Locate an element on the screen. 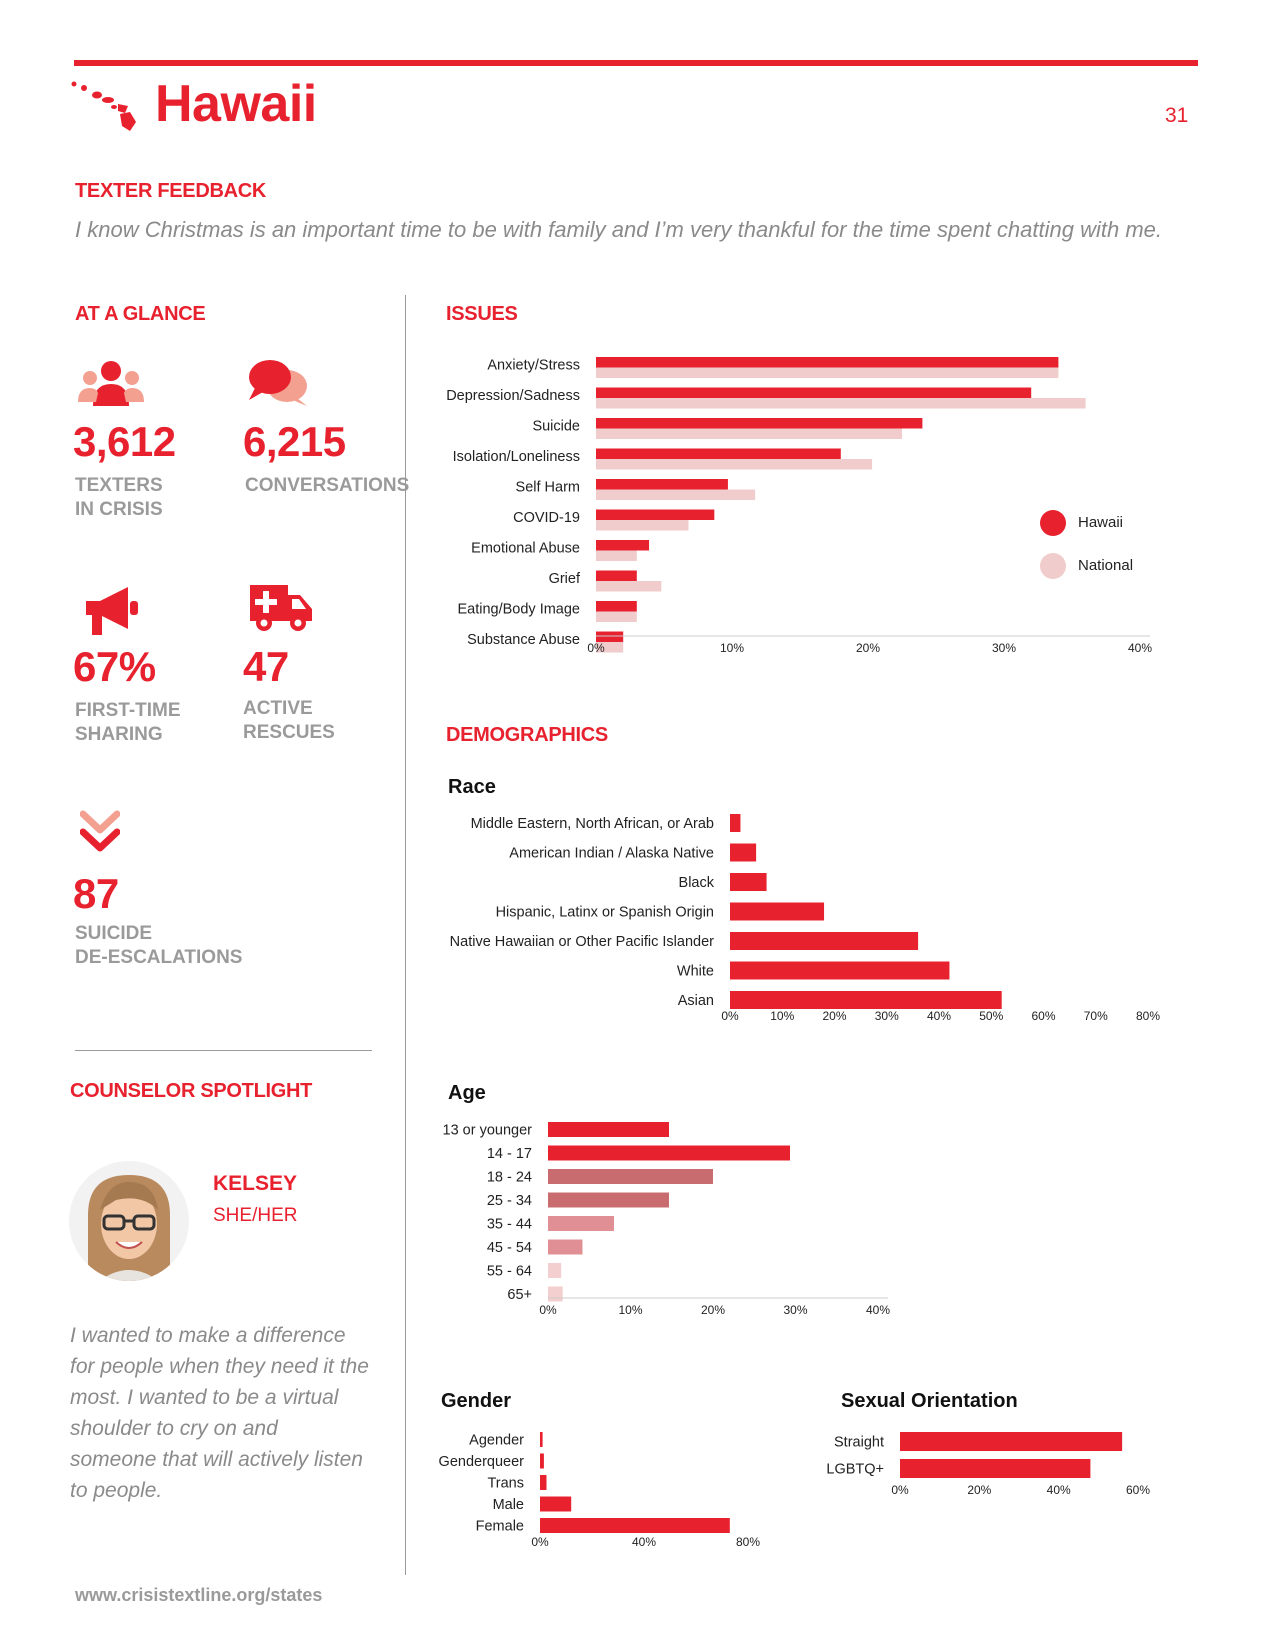  issues-bar-national-suicide is located at coordinates (749, 433).